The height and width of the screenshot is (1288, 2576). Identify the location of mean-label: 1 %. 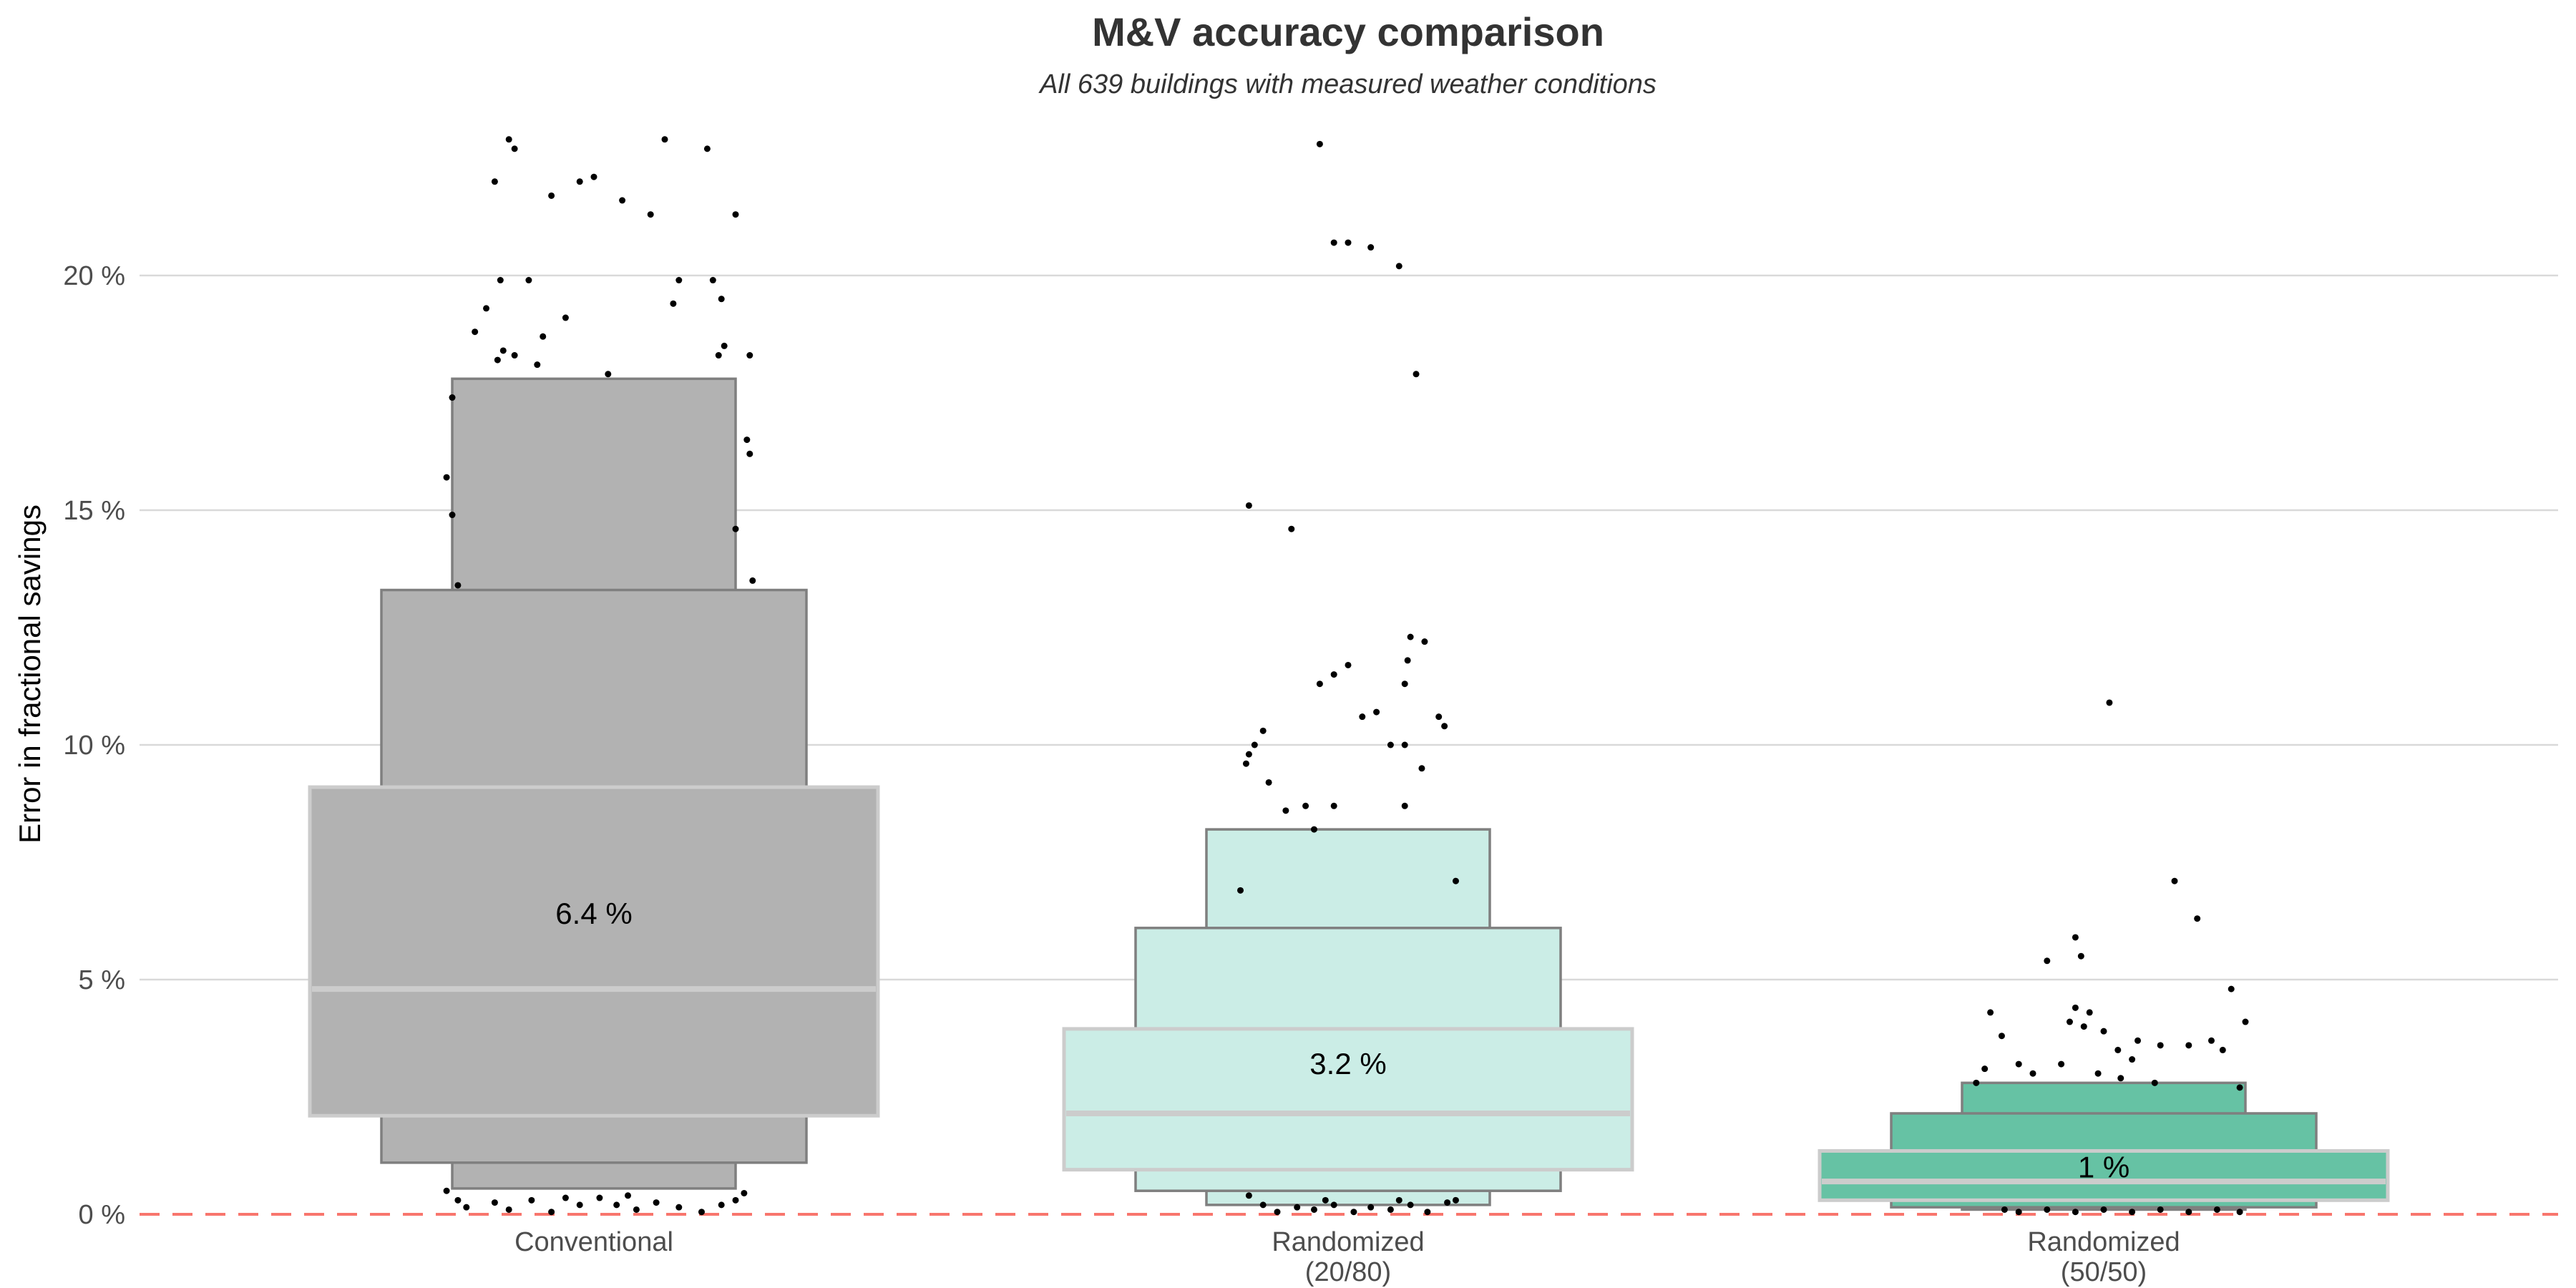
(2103, 1167).